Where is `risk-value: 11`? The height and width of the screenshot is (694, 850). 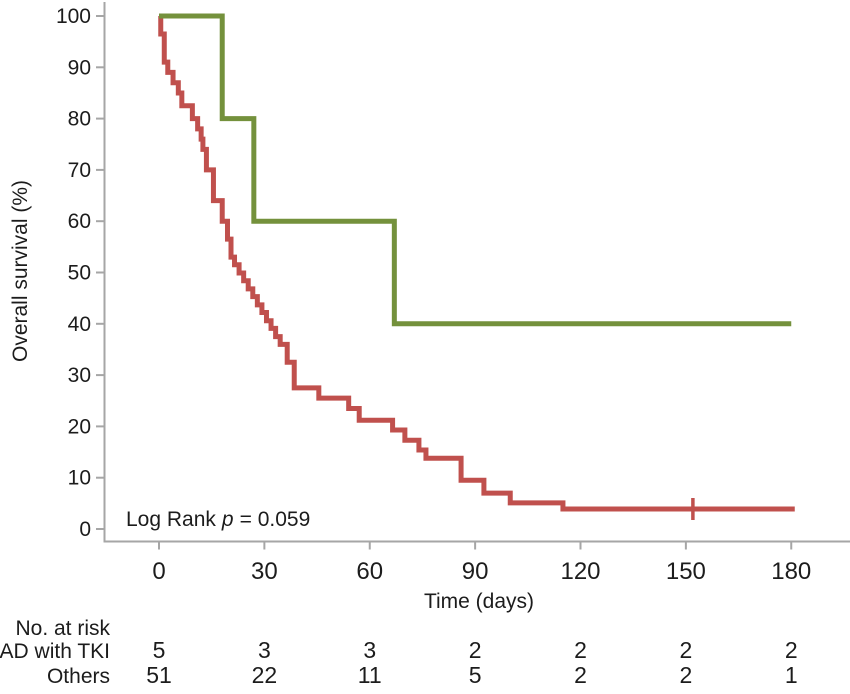
risk-value: 11 is located at coordinates (370, 675).